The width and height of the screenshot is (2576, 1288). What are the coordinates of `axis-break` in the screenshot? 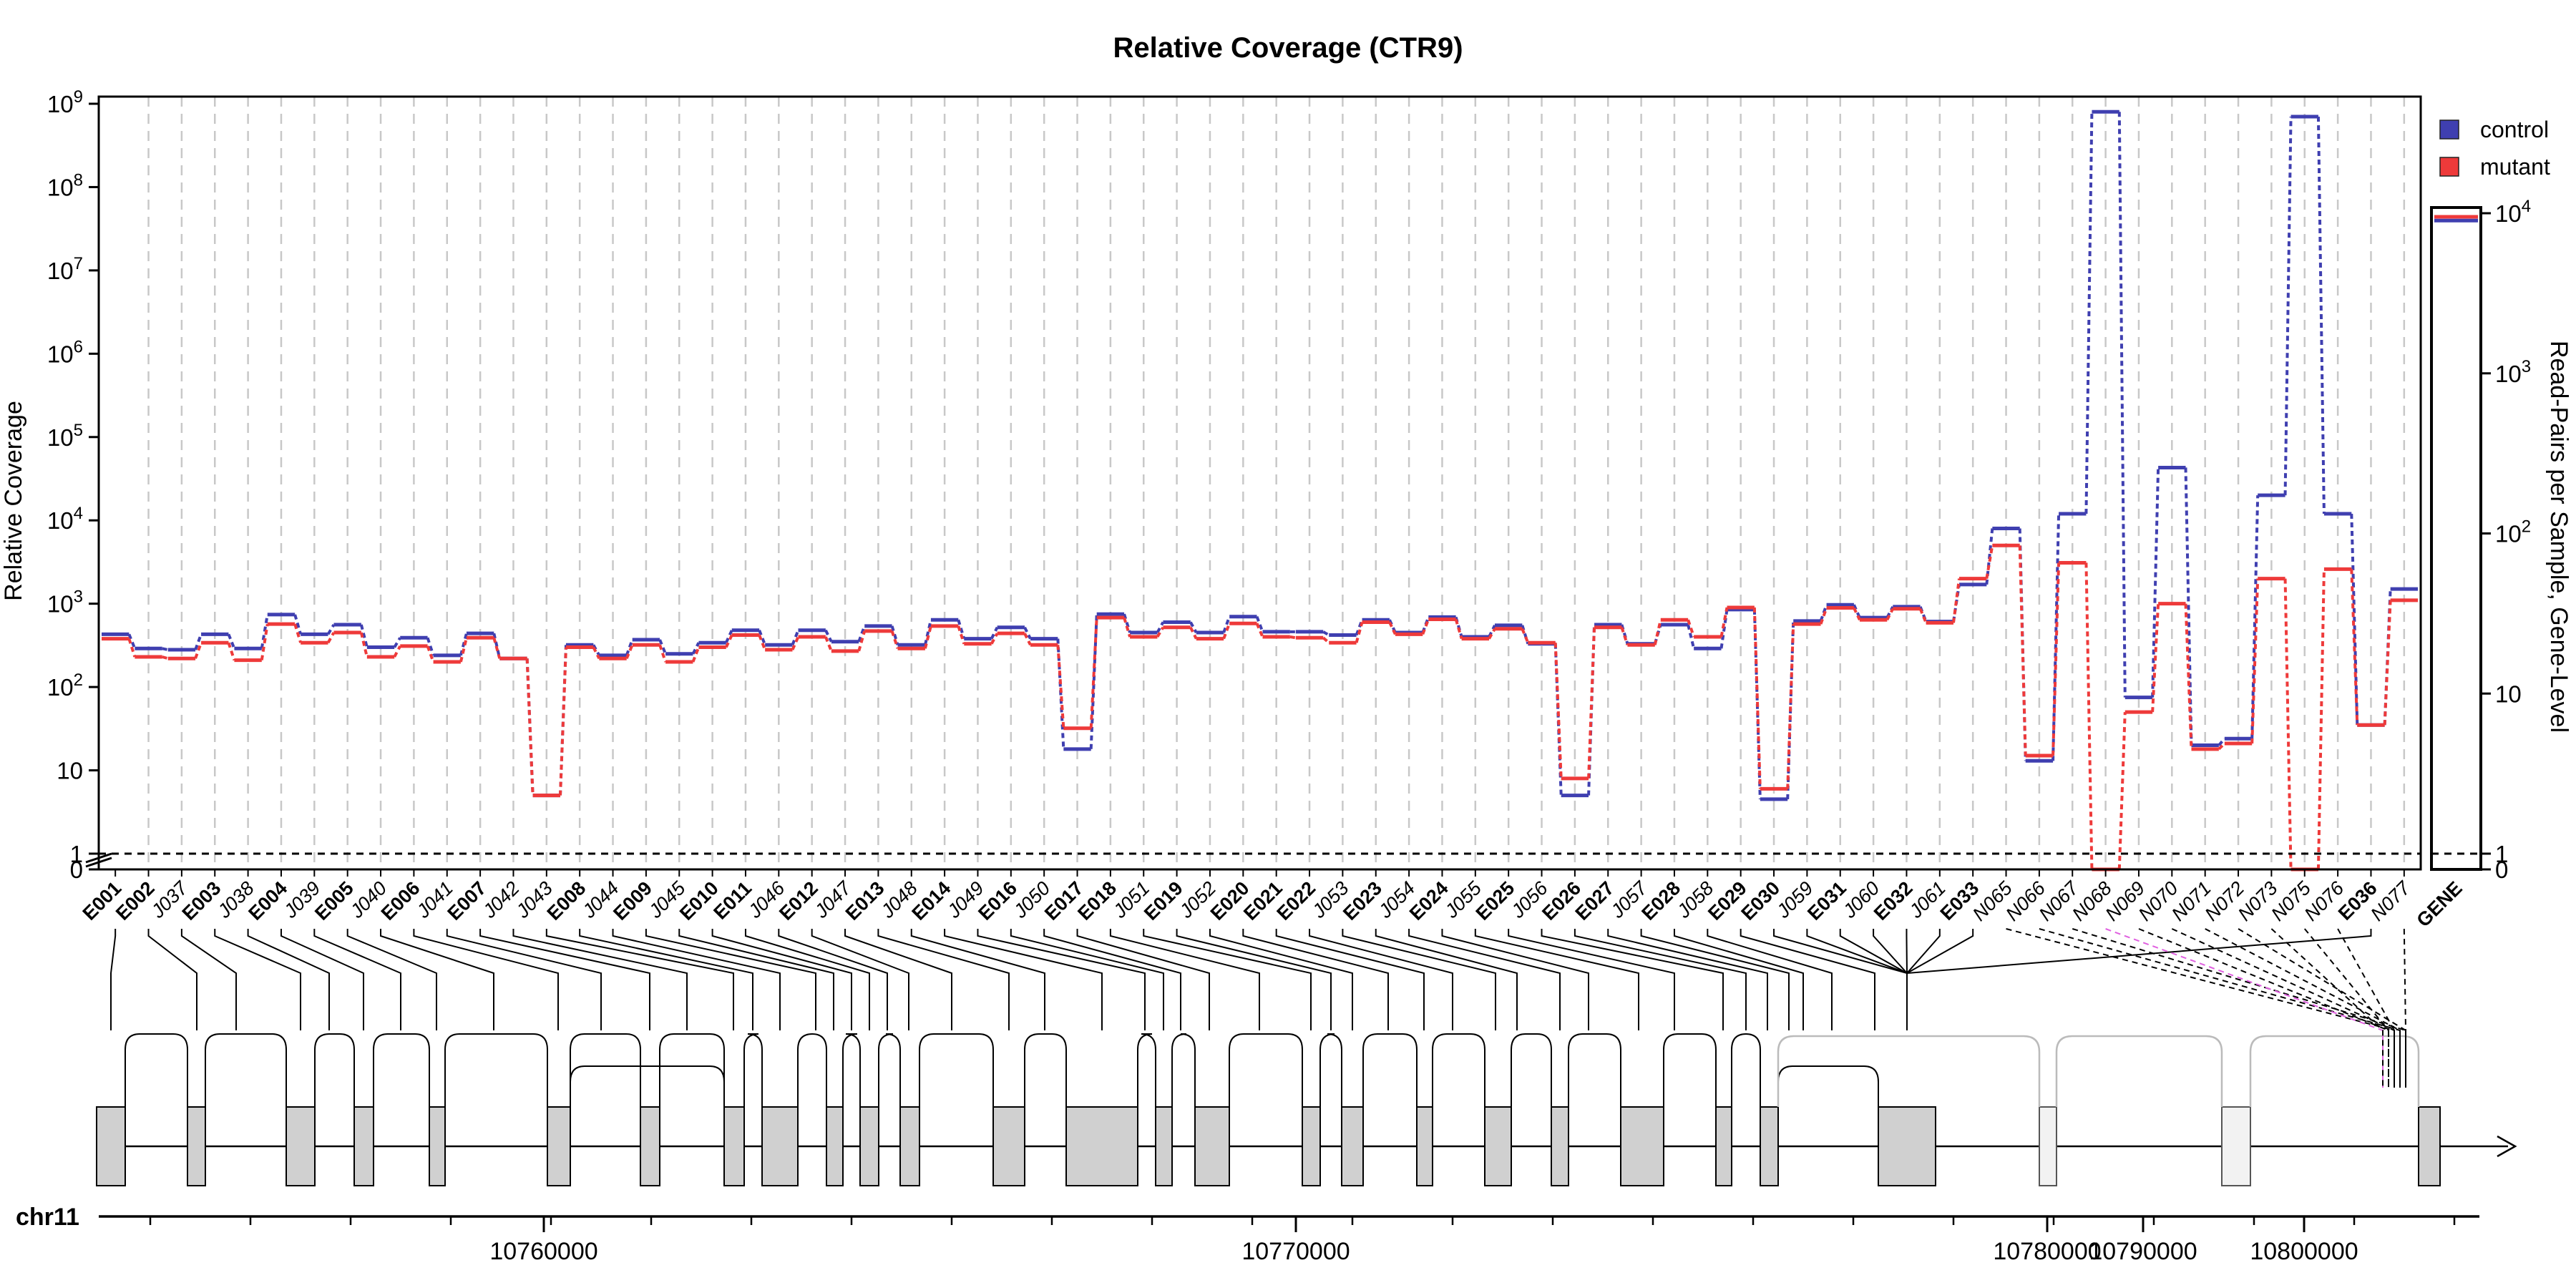 It's located at (98, 858).